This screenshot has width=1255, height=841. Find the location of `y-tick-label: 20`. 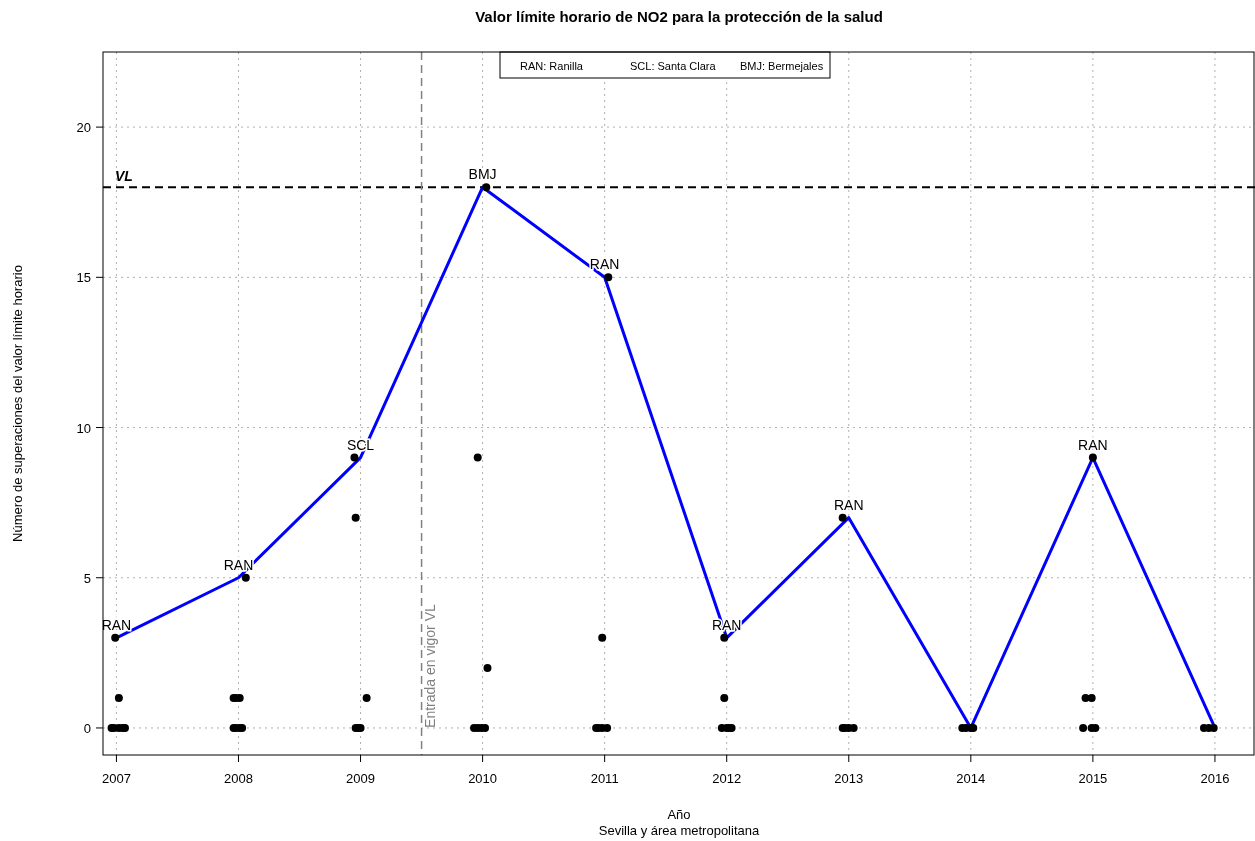

y-tick-label: 20 is located at coordinates (83, 128).